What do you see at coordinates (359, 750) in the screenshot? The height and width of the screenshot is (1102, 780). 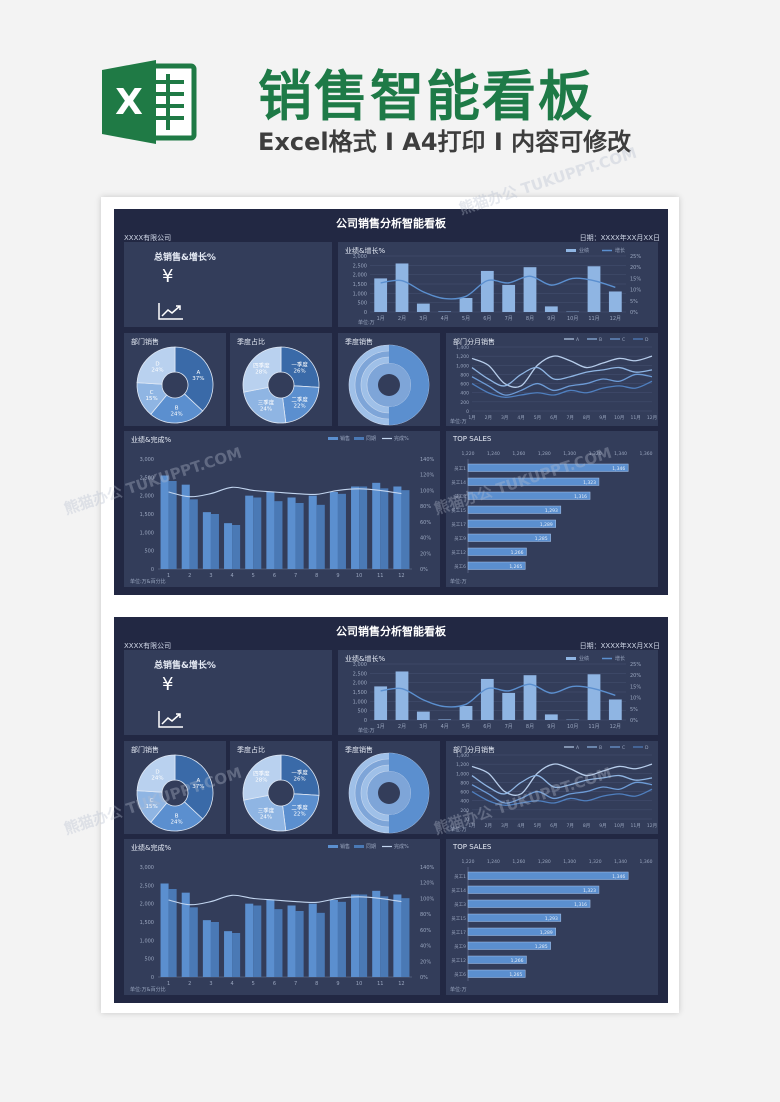 I see `season-sales-title: 季度销售` at bounding box center [359, 750].